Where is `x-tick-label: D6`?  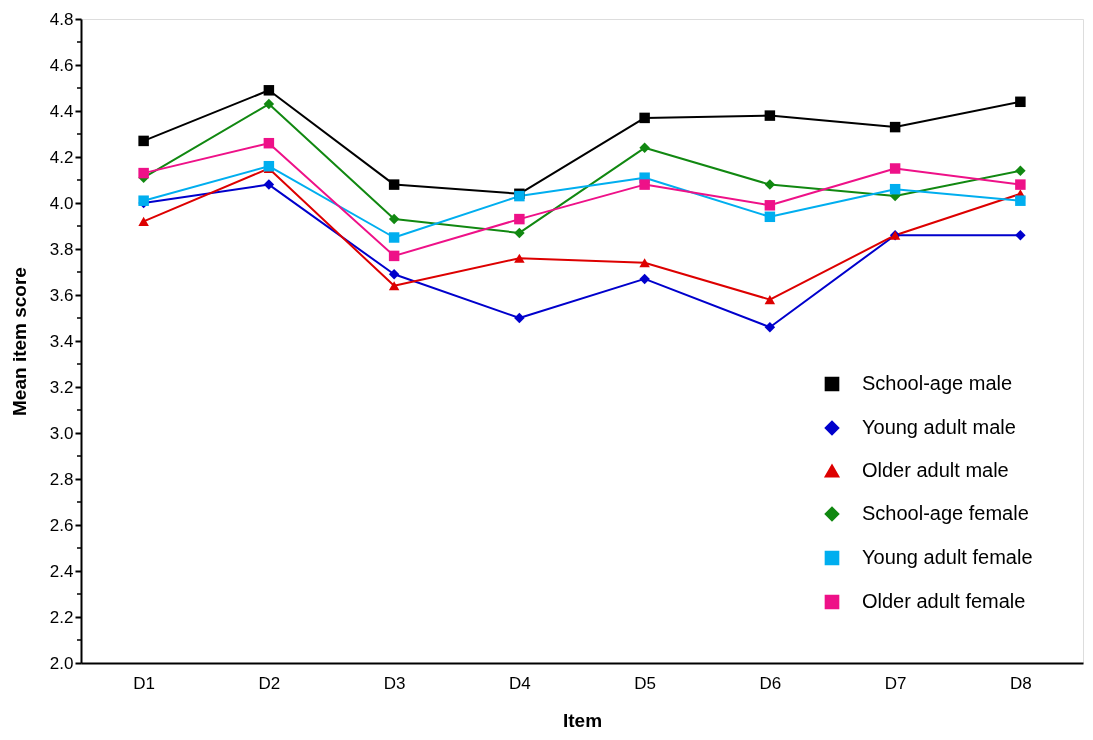 x-tick-label: D6 is located at coordinates (770, 683).